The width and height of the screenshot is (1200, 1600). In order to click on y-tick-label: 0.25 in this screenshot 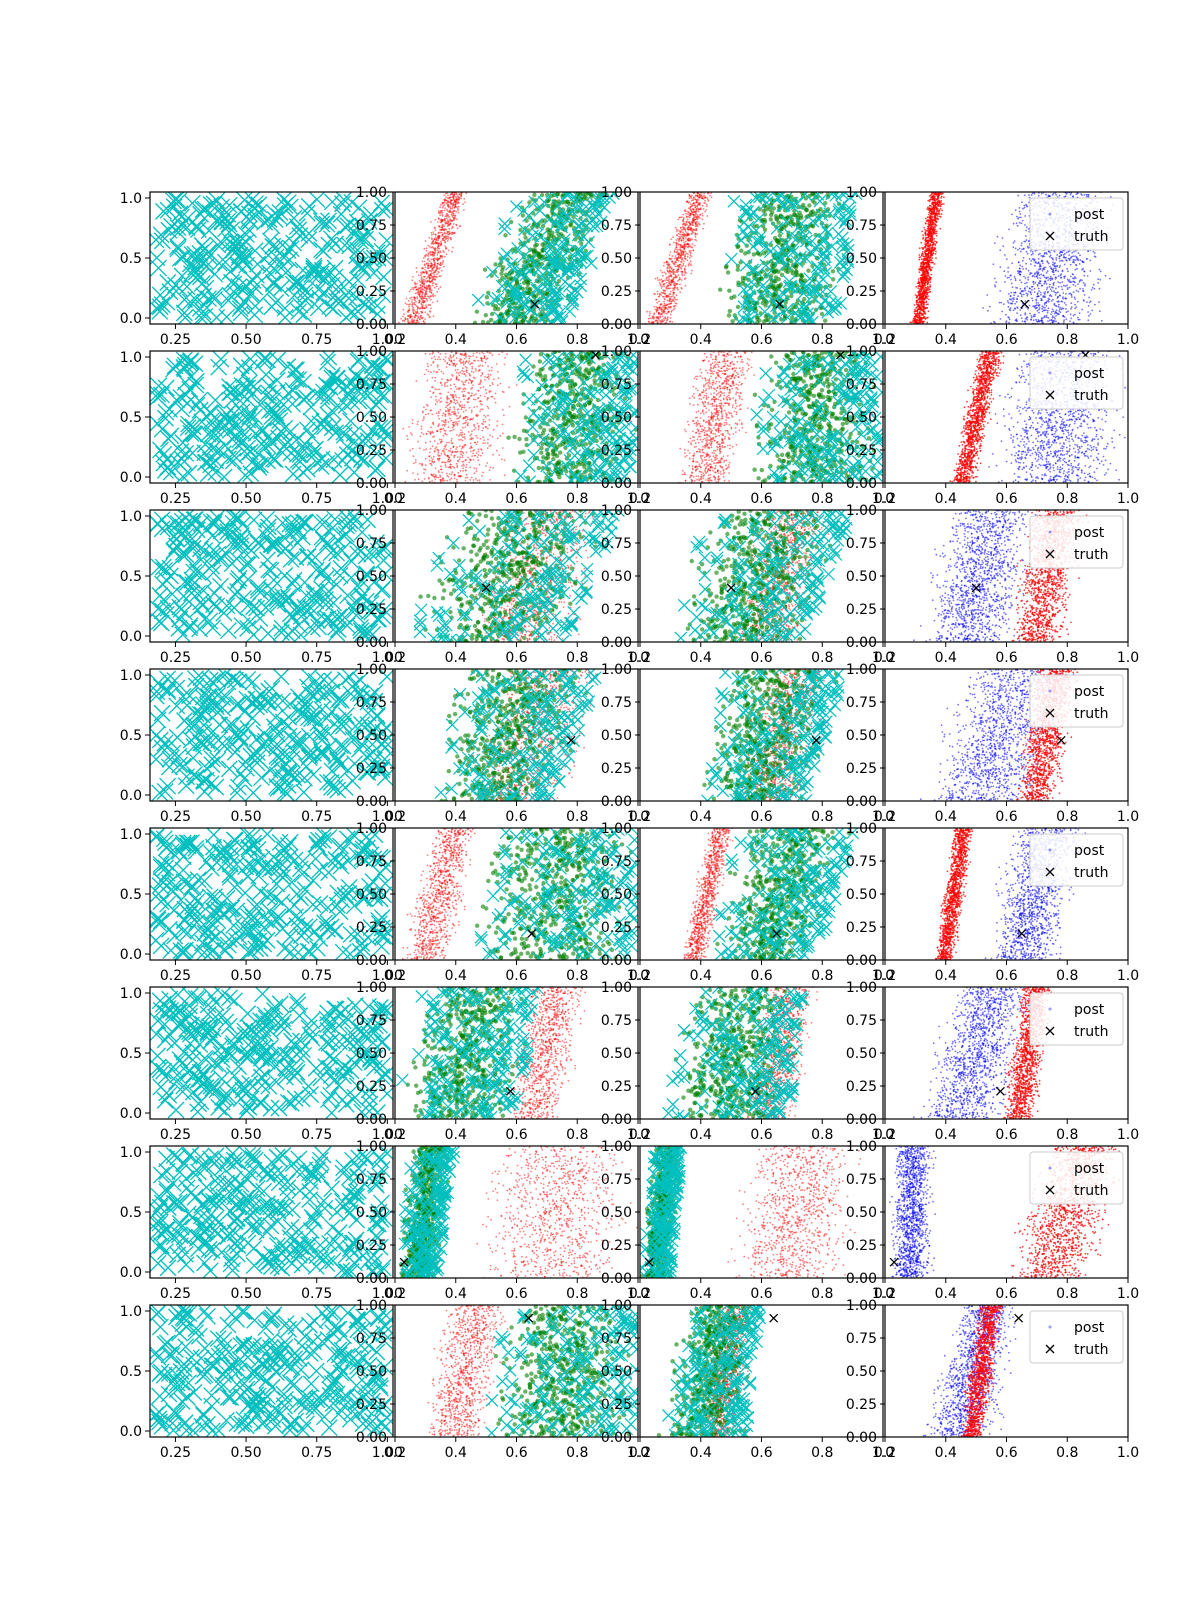, I will do `click(371, 292)`.